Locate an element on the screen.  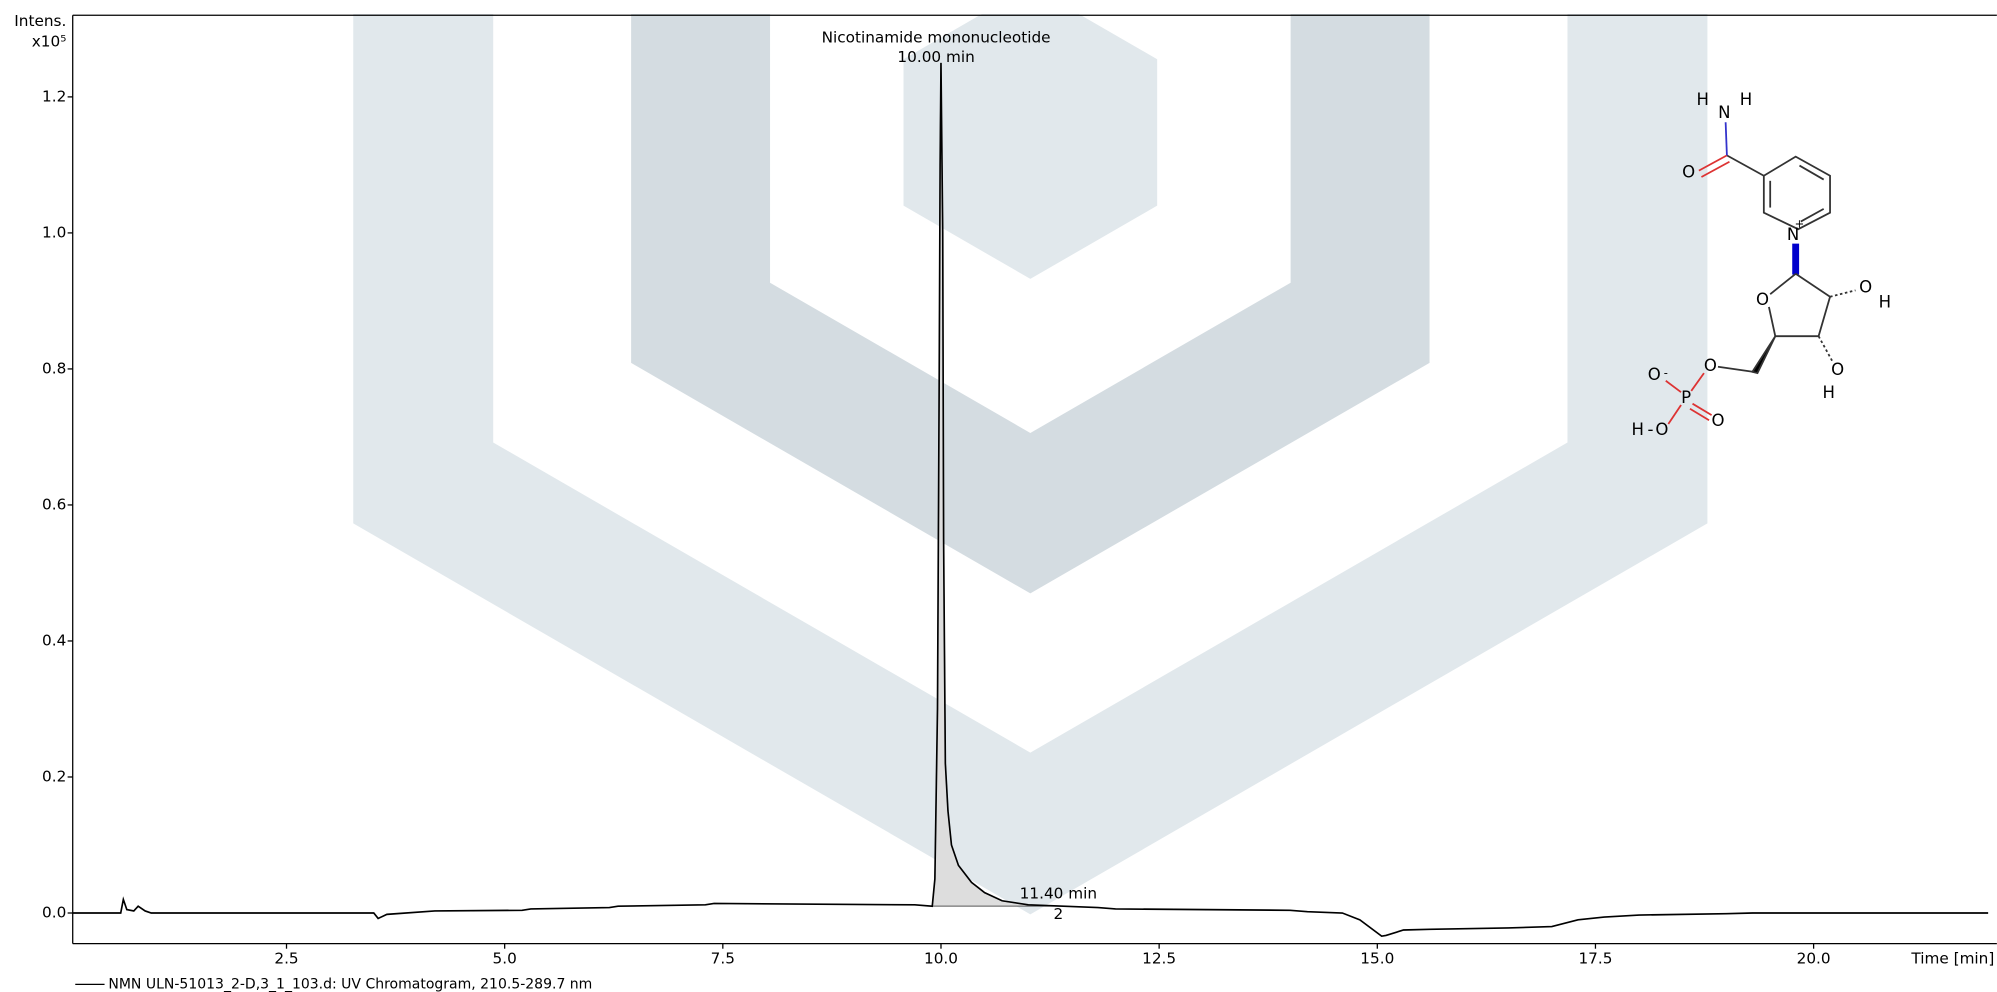
y-tick-label: 0.0 is located at coordinates (54, 913).